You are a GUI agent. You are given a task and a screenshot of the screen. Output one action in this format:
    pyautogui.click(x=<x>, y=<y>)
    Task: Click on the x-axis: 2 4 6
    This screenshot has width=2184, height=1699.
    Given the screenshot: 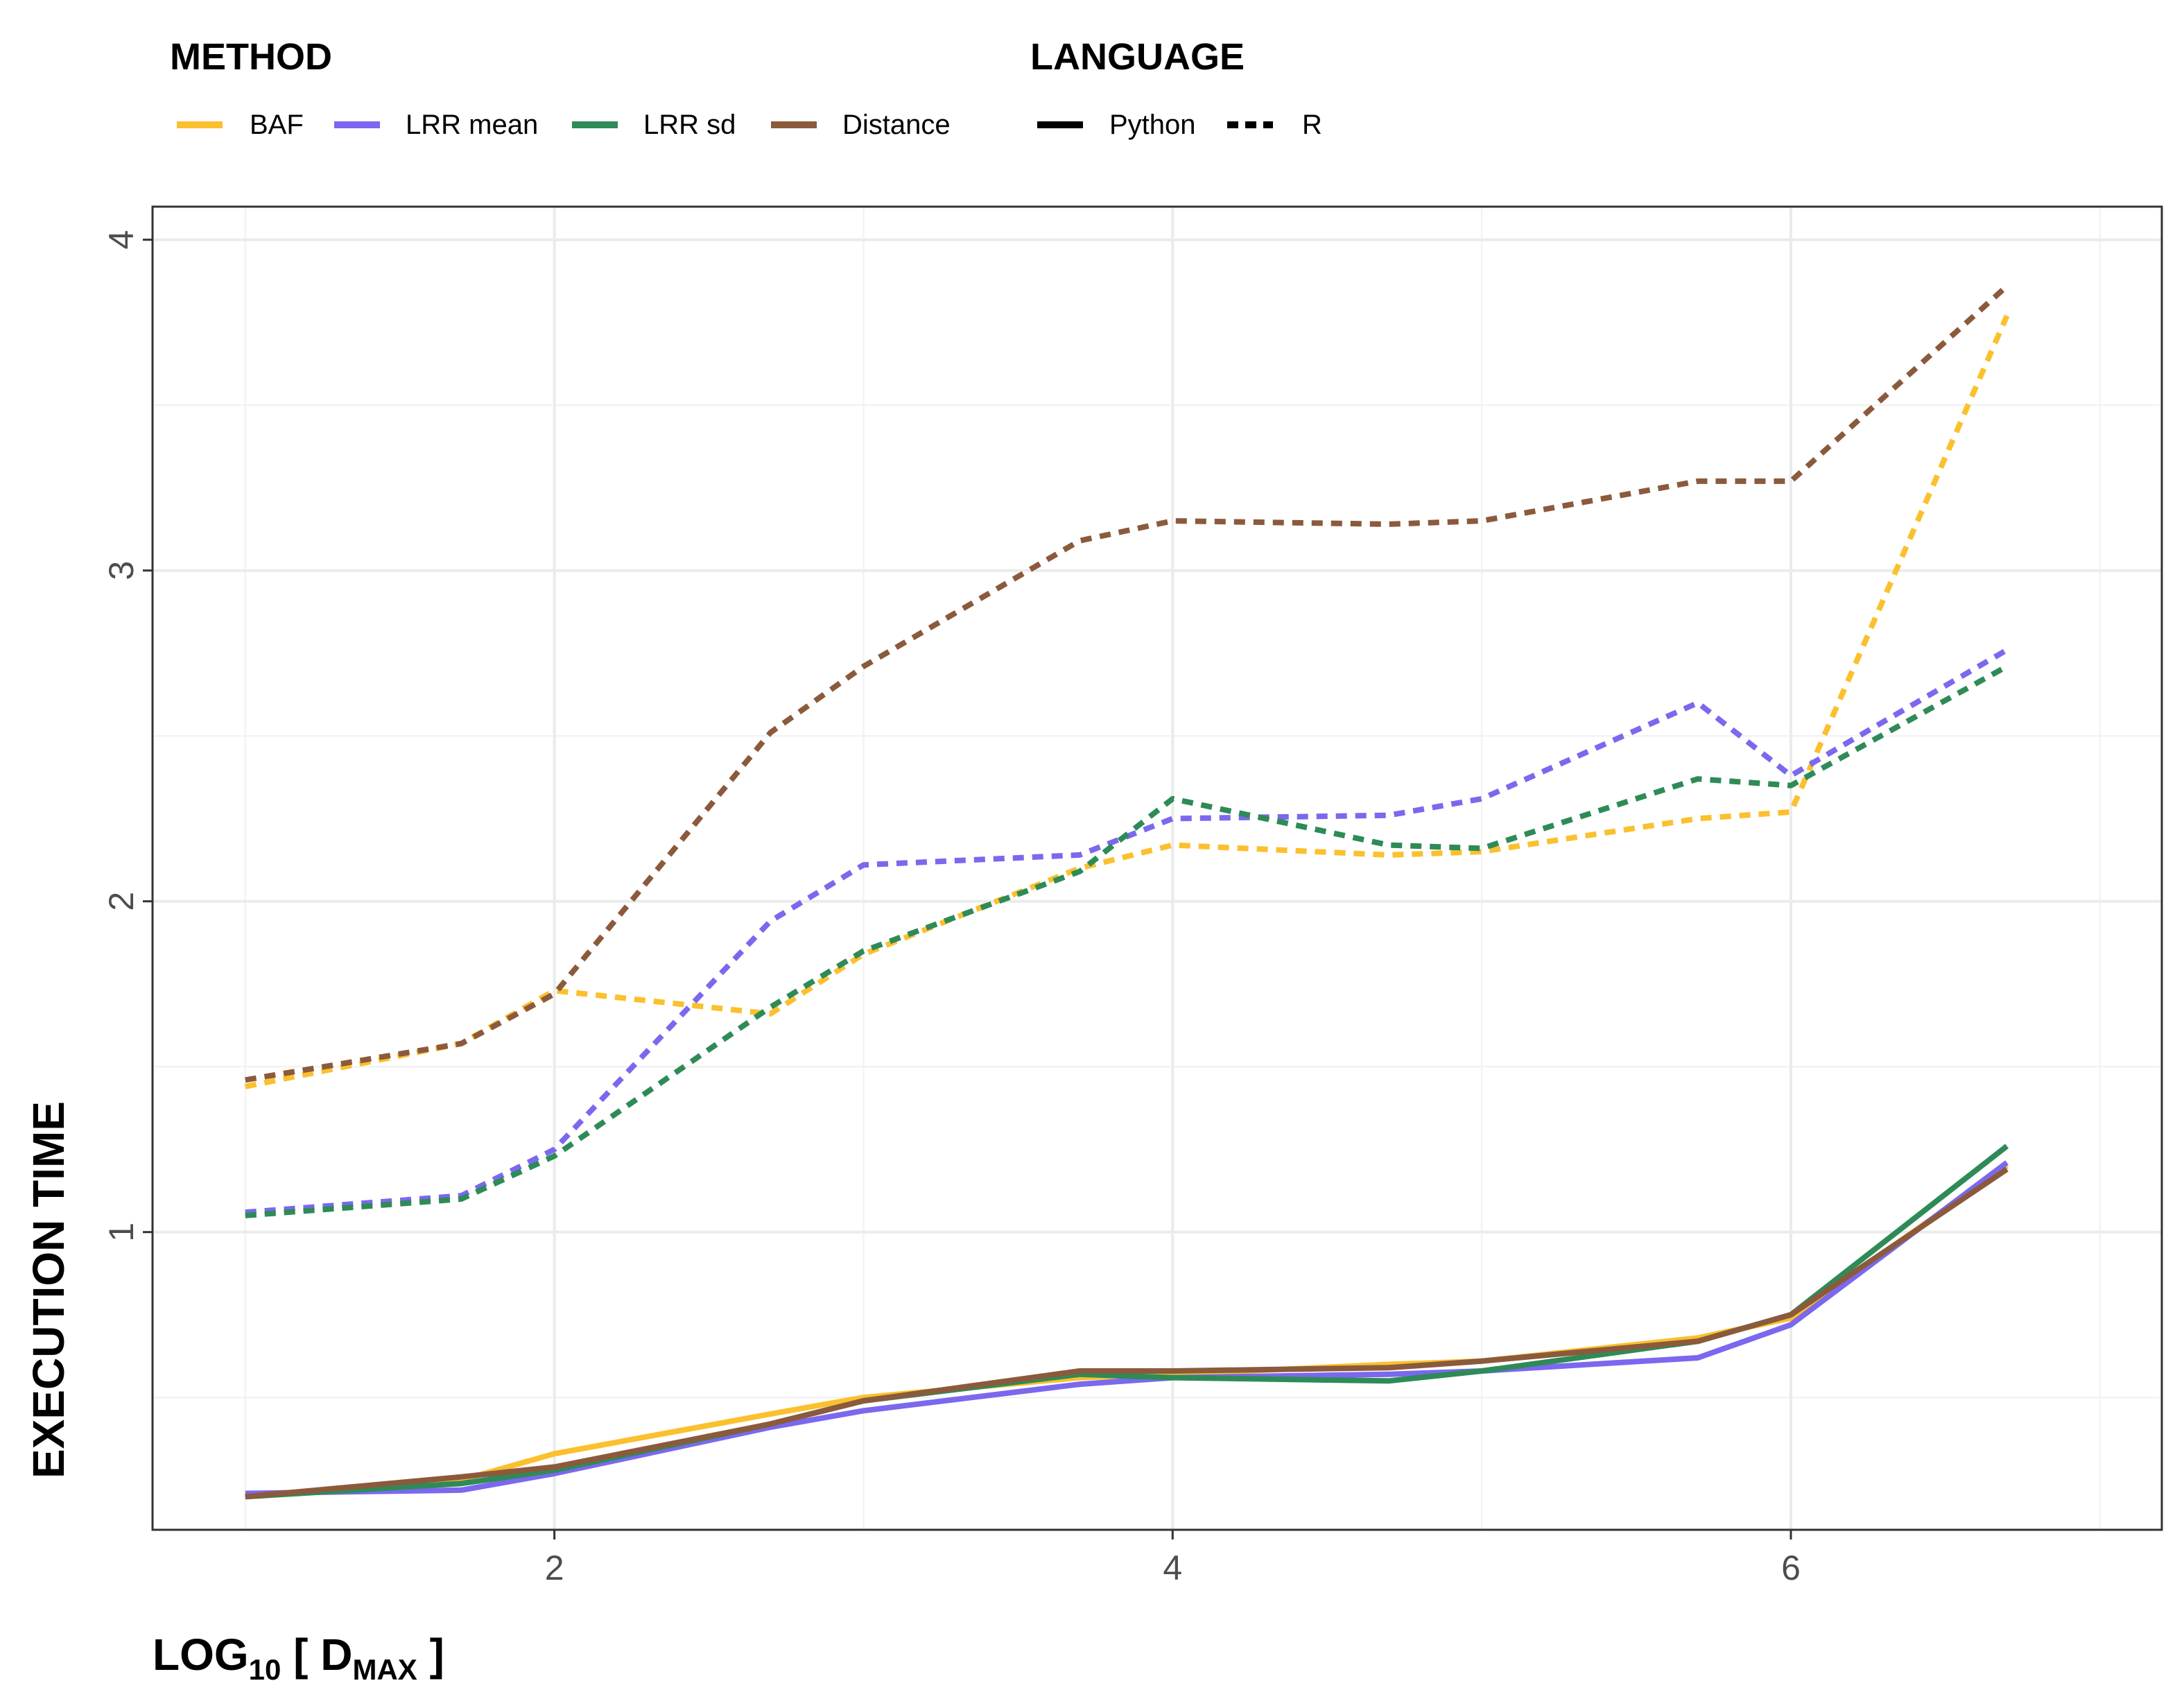 What is the action you would take?
    pyautogui.click(x=1173, y=1558)
    